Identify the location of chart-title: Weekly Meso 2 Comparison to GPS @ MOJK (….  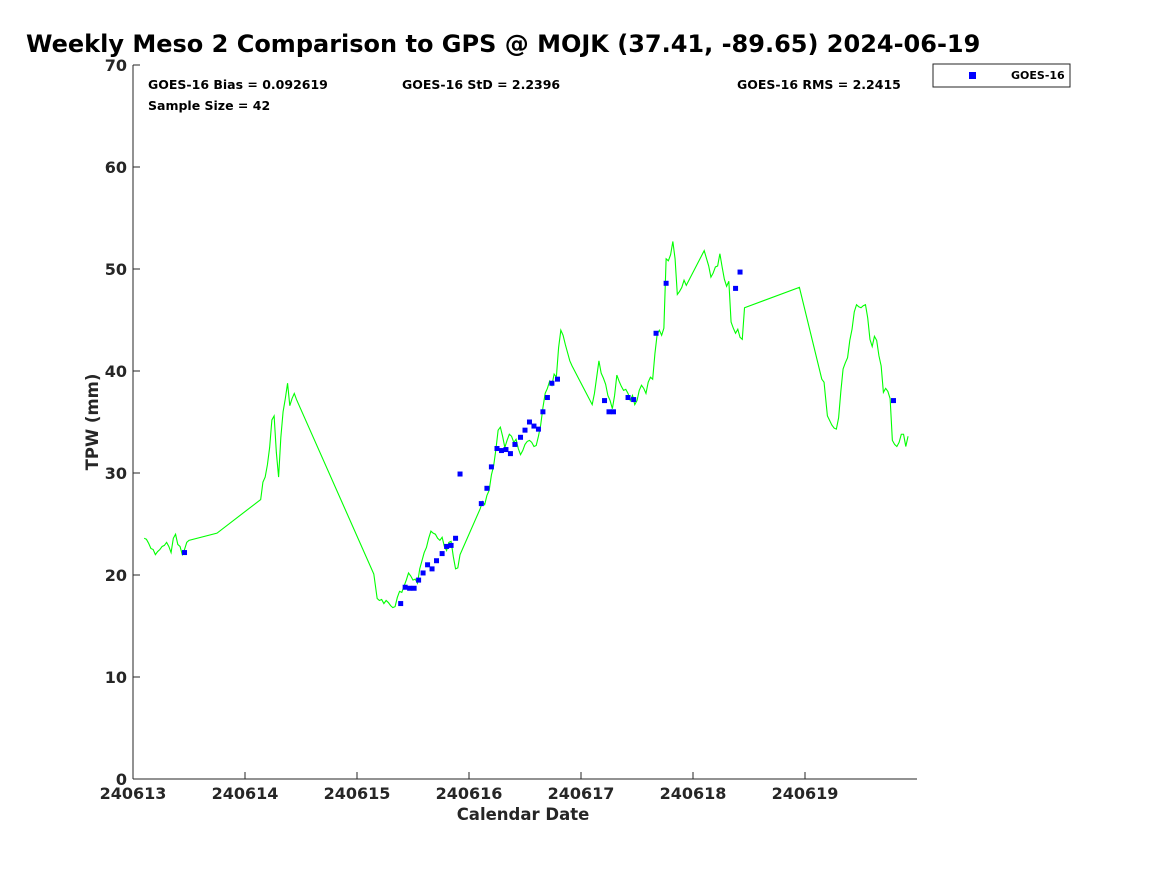
(503, 44).